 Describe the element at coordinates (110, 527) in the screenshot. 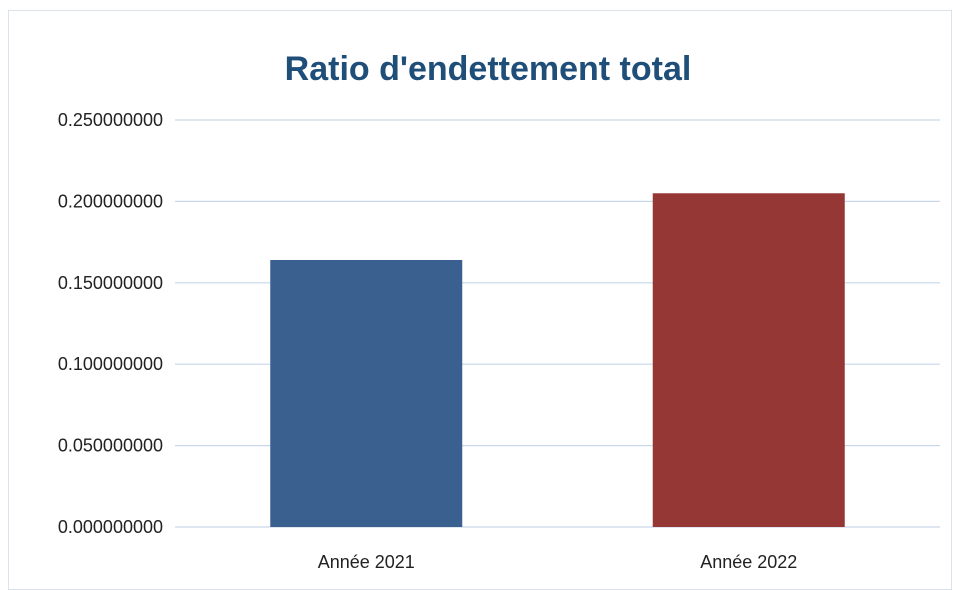

I see `y-tick-label: 0.000000000` at that location.